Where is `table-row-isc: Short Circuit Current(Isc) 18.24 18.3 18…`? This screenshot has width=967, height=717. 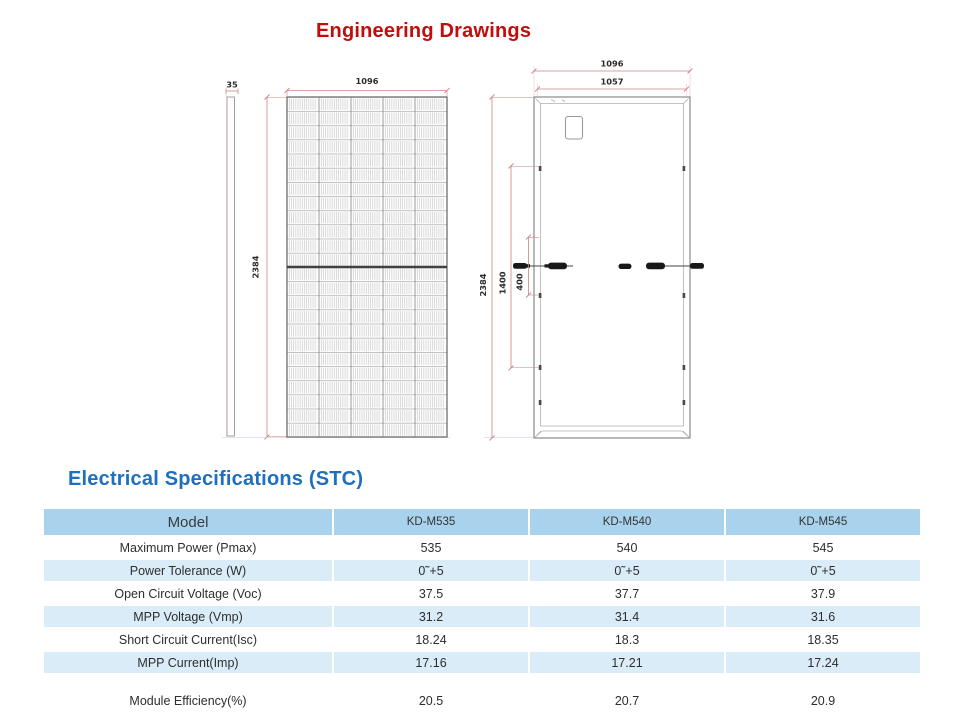
table-row-isc: Short Circuit Current(Isc) 18.24 18.3 18… is located at coordinates (482, 639).